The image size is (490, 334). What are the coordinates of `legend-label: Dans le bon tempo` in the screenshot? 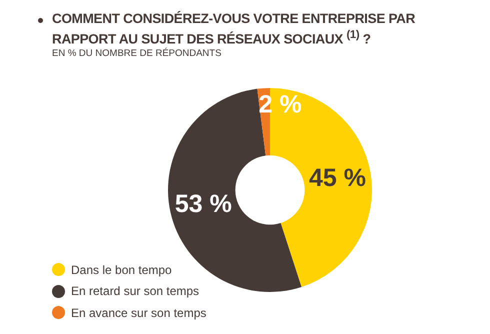 It's located at (121, 269).